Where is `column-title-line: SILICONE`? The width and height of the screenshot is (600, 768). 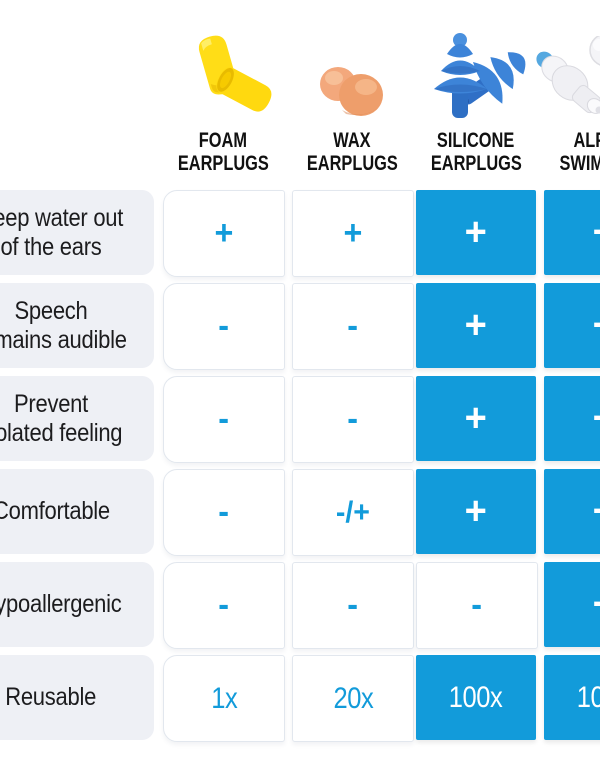 column-title-line: SILICONE is located at coordinates (476, 140).